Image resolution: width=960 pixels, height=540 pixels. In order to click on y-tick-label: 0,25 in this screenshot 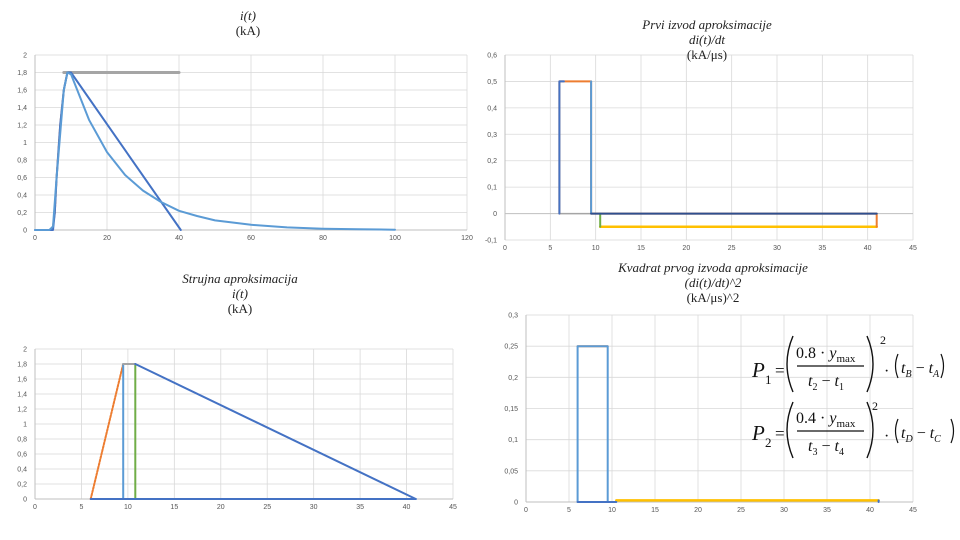, I will do `click(511, 347)`.